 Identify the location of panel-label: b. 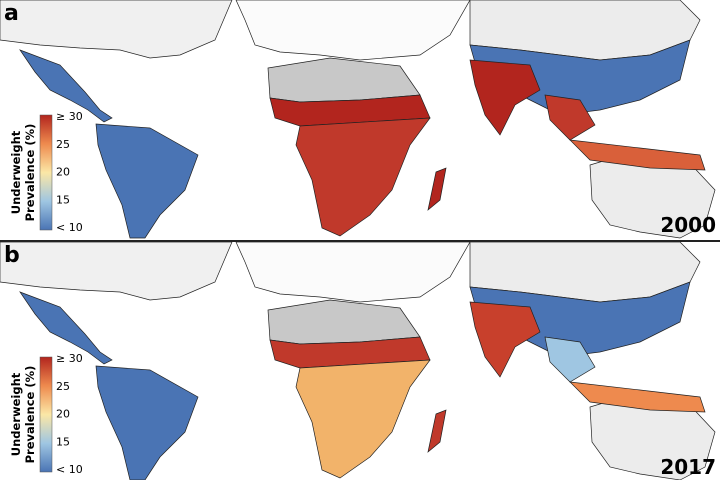
(12, 255).